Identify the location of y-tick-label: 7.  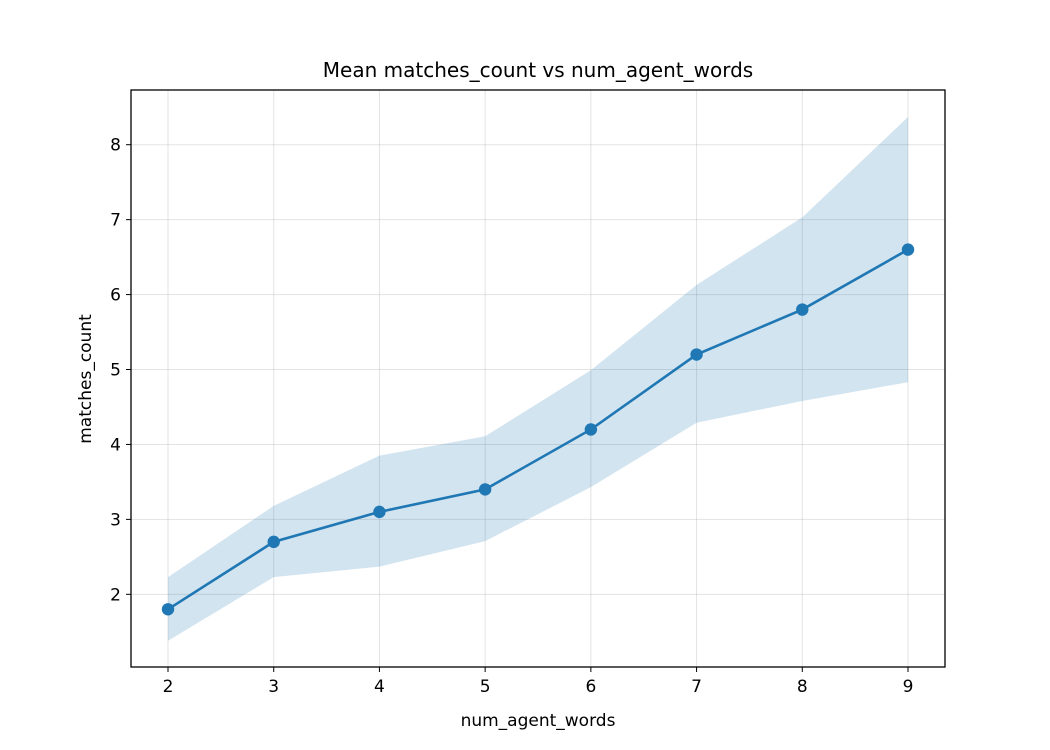
(115, 221).